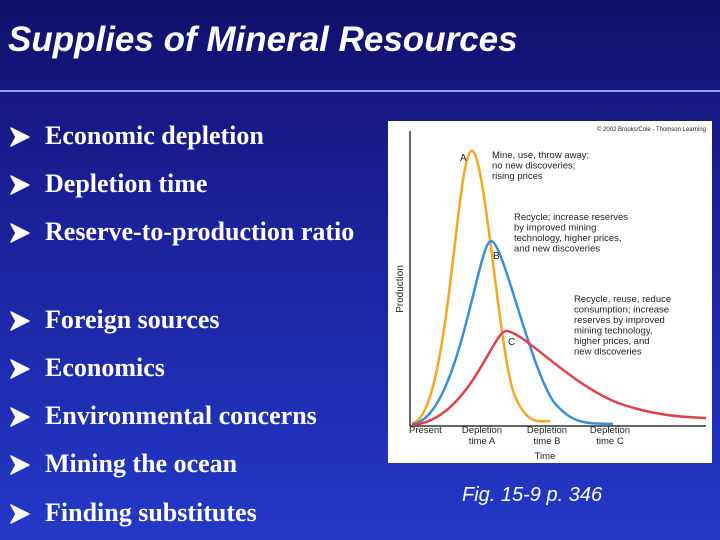 Image resolution: width=720 pixels, height=540 pixels. What do you see at coordinates (360, 91) in the screenshot?
I see `title-rule` at bounding box center [360, 91].